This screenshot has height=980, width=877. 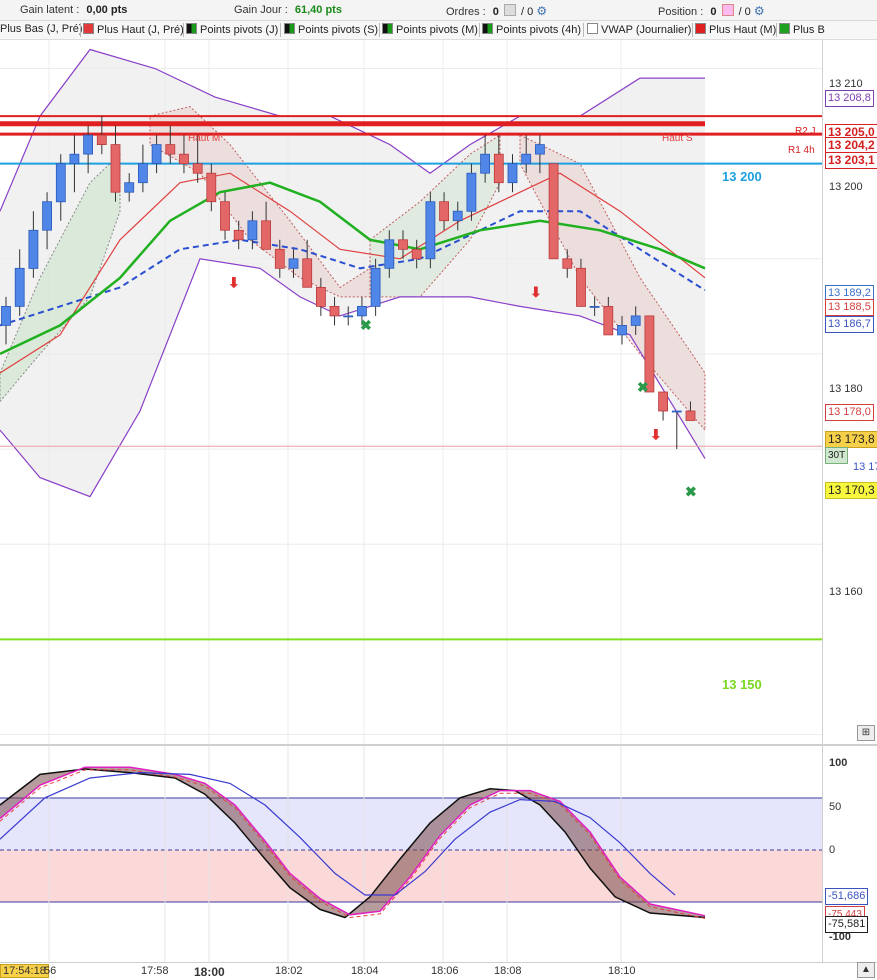 I want to click on osc-grid, so click(x=335, y=854).